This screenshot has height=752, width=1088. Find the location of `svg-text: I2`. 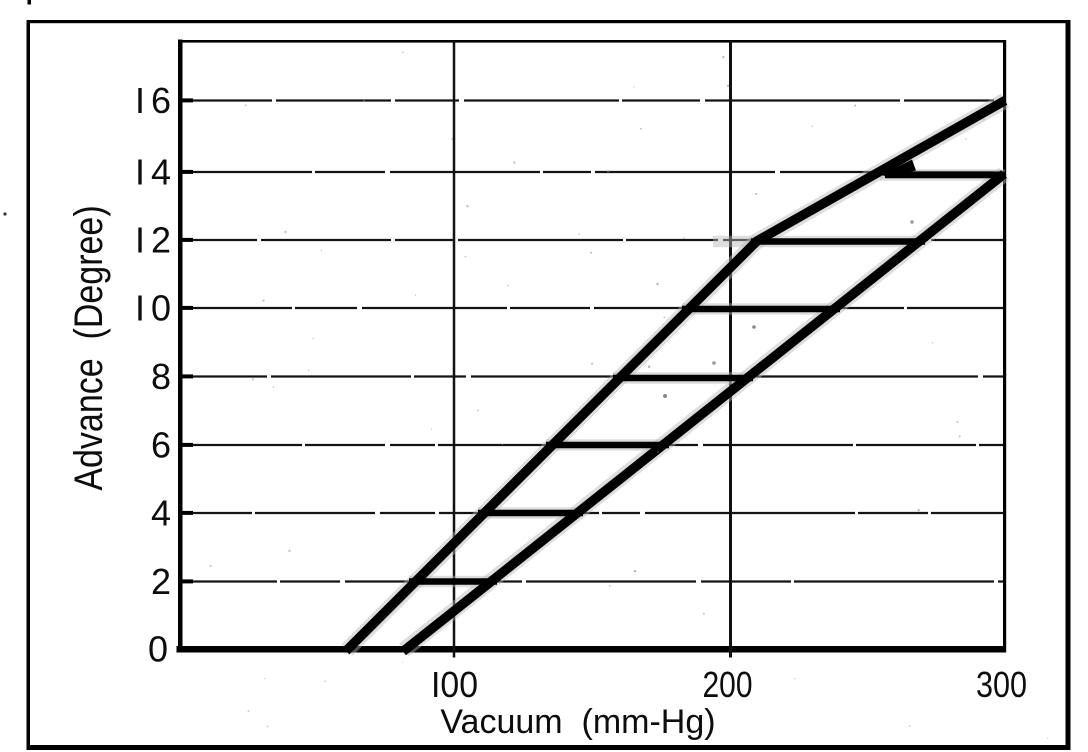

svg-text: I2 is located at coordinates (153, 240).